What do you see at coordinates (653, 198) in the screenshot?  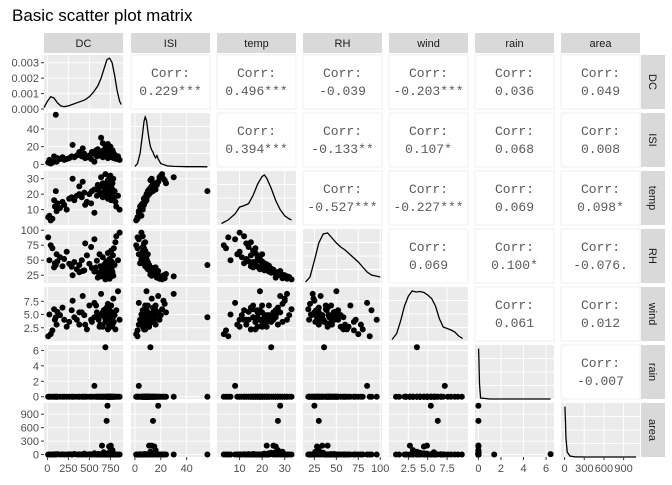 I see `row-strip-temp` at bounding box center [653, 198].